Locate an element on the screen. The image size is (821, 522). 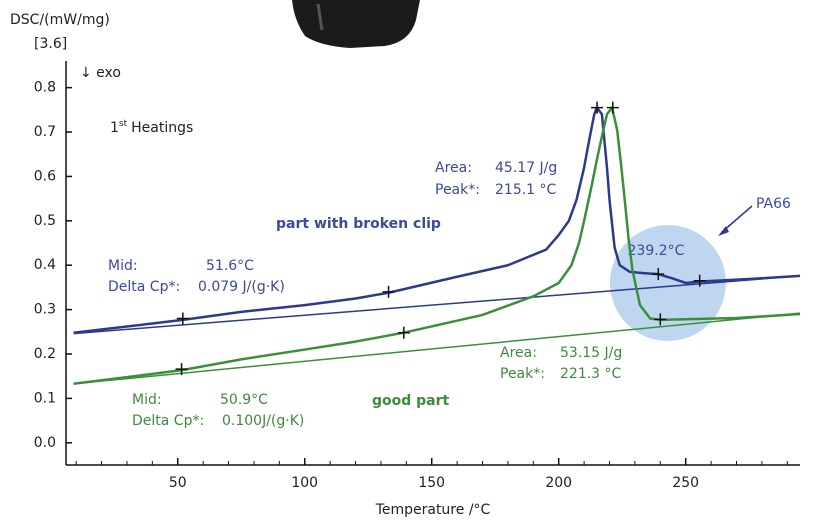
y-tick-label: 0.0 is located at coordinates (45, 443).